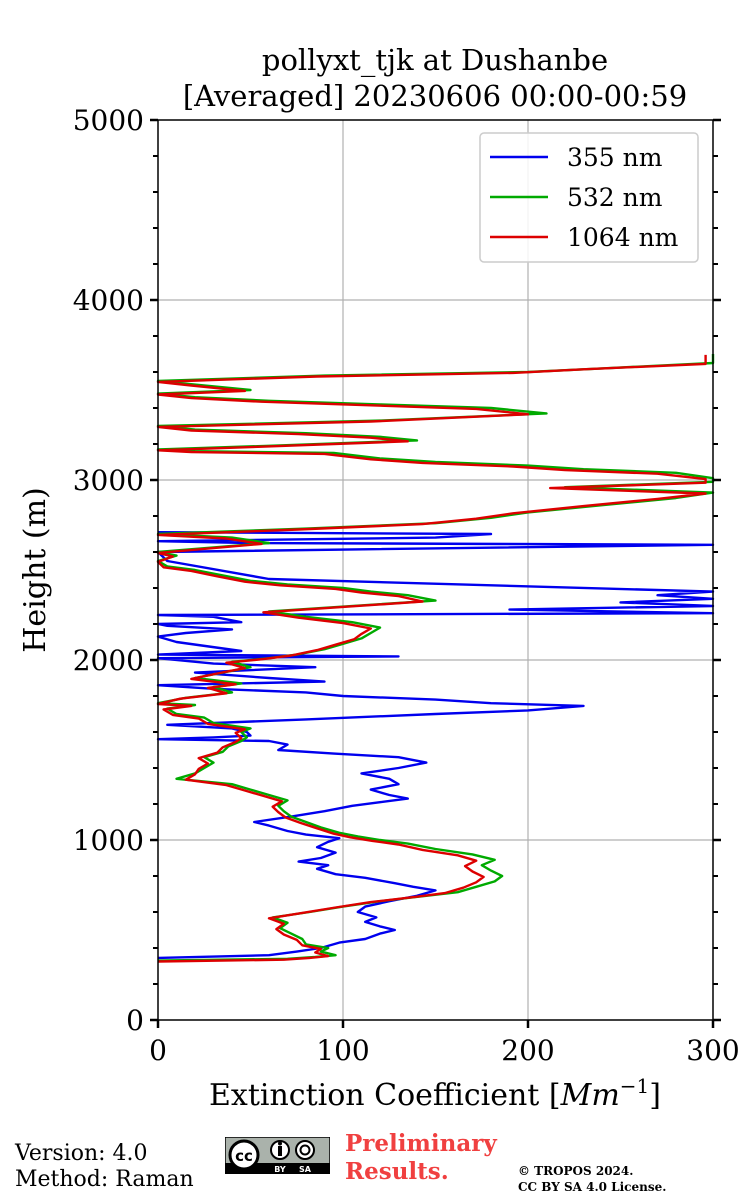  Describe the element at coordinates (342, 1050) in the screenshot. I see `x-tick-label: 100` at that location.